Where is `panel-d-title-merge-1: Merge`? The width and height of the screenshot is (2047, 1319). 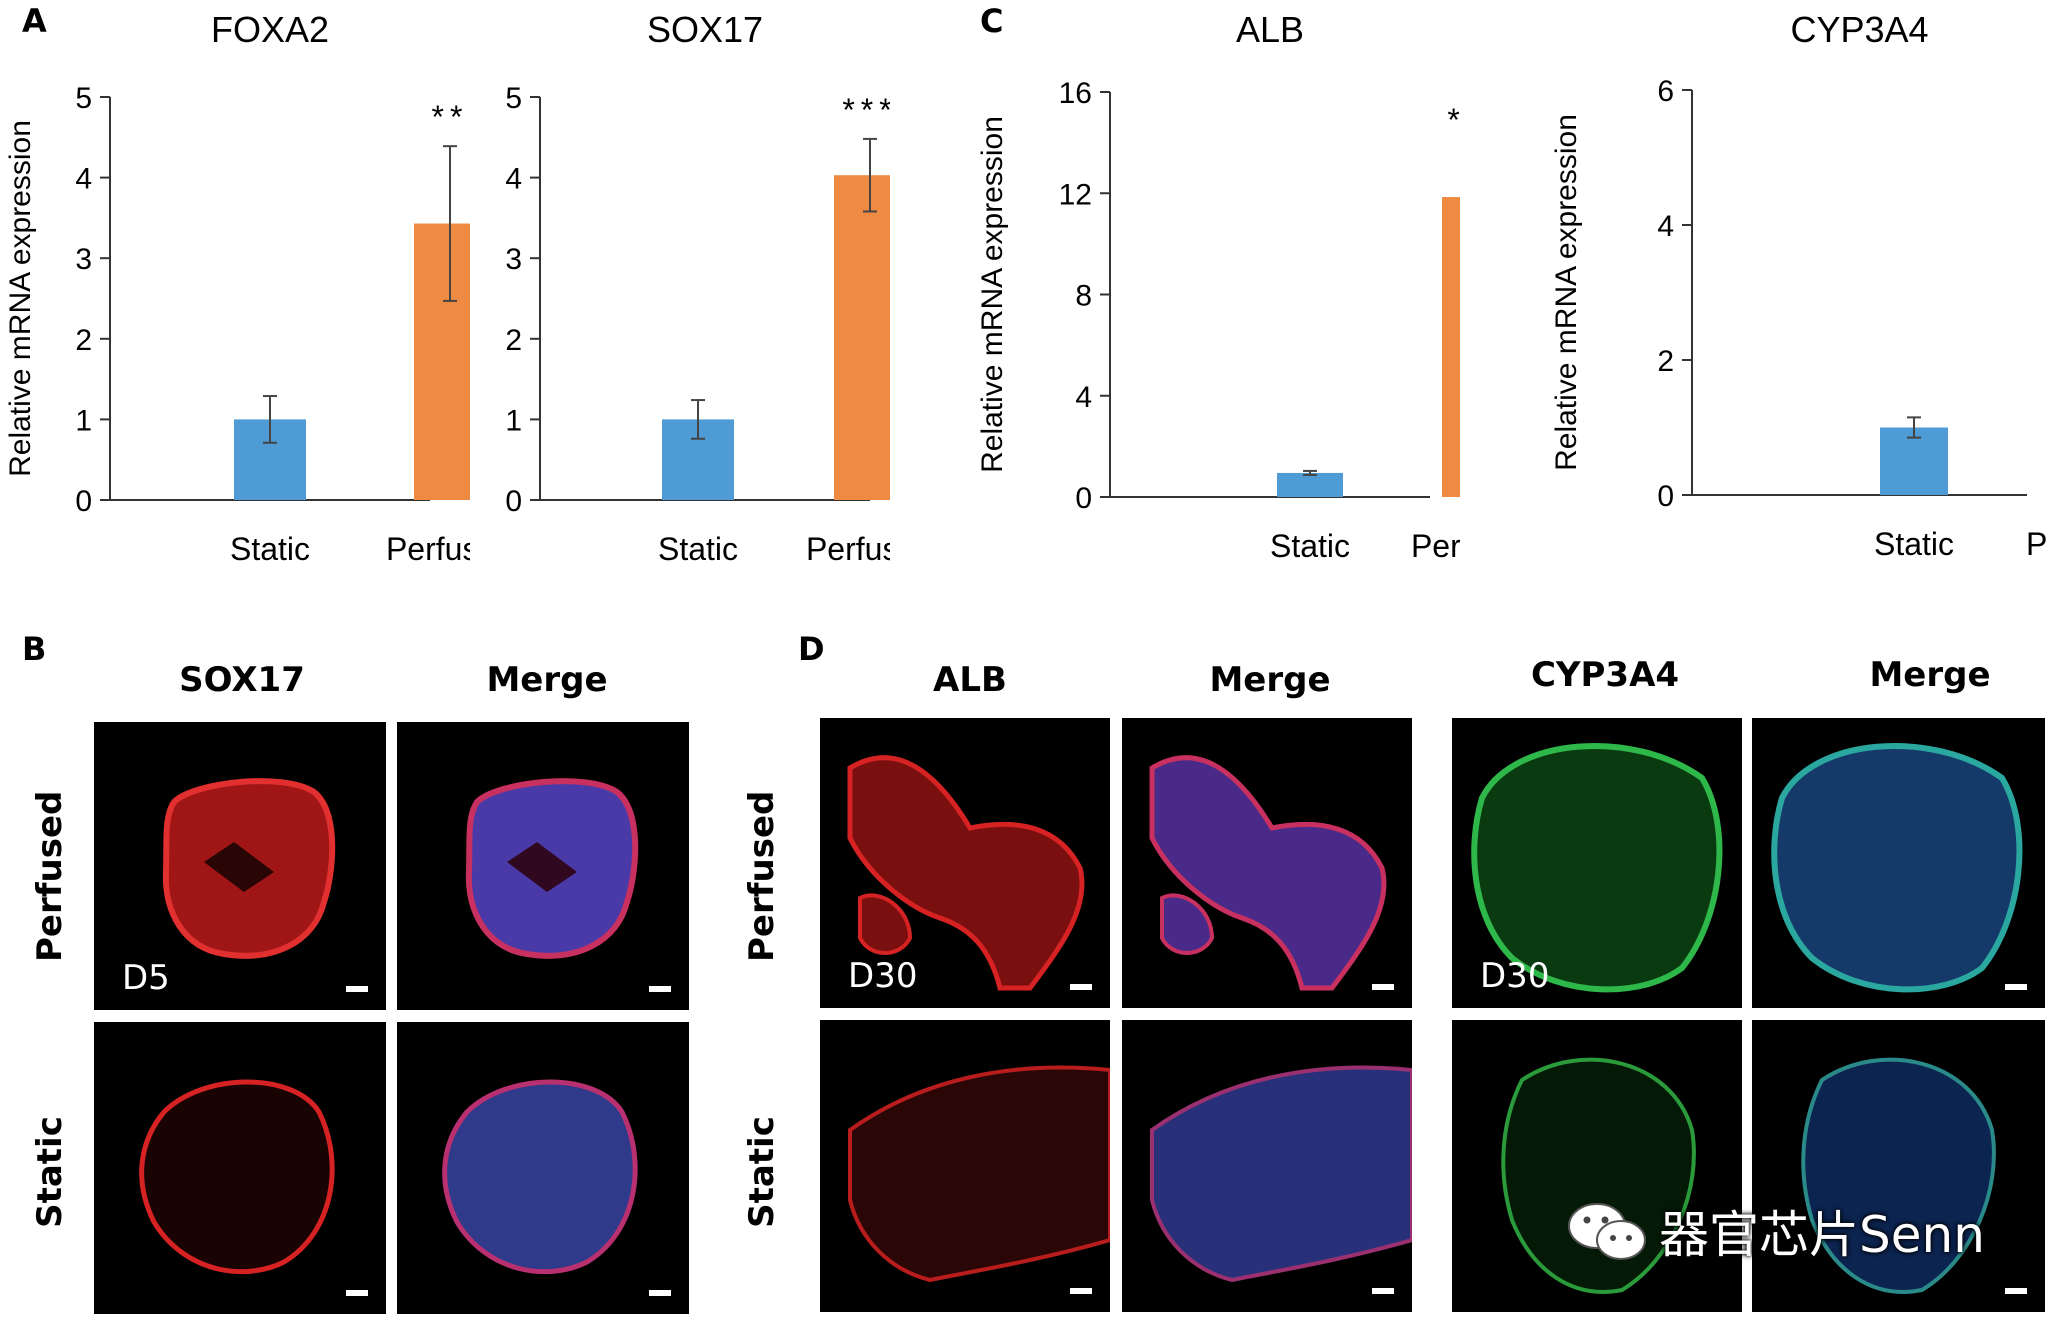 panel-d-title-merge-1: Merge is located at coordinates (1270, 680).